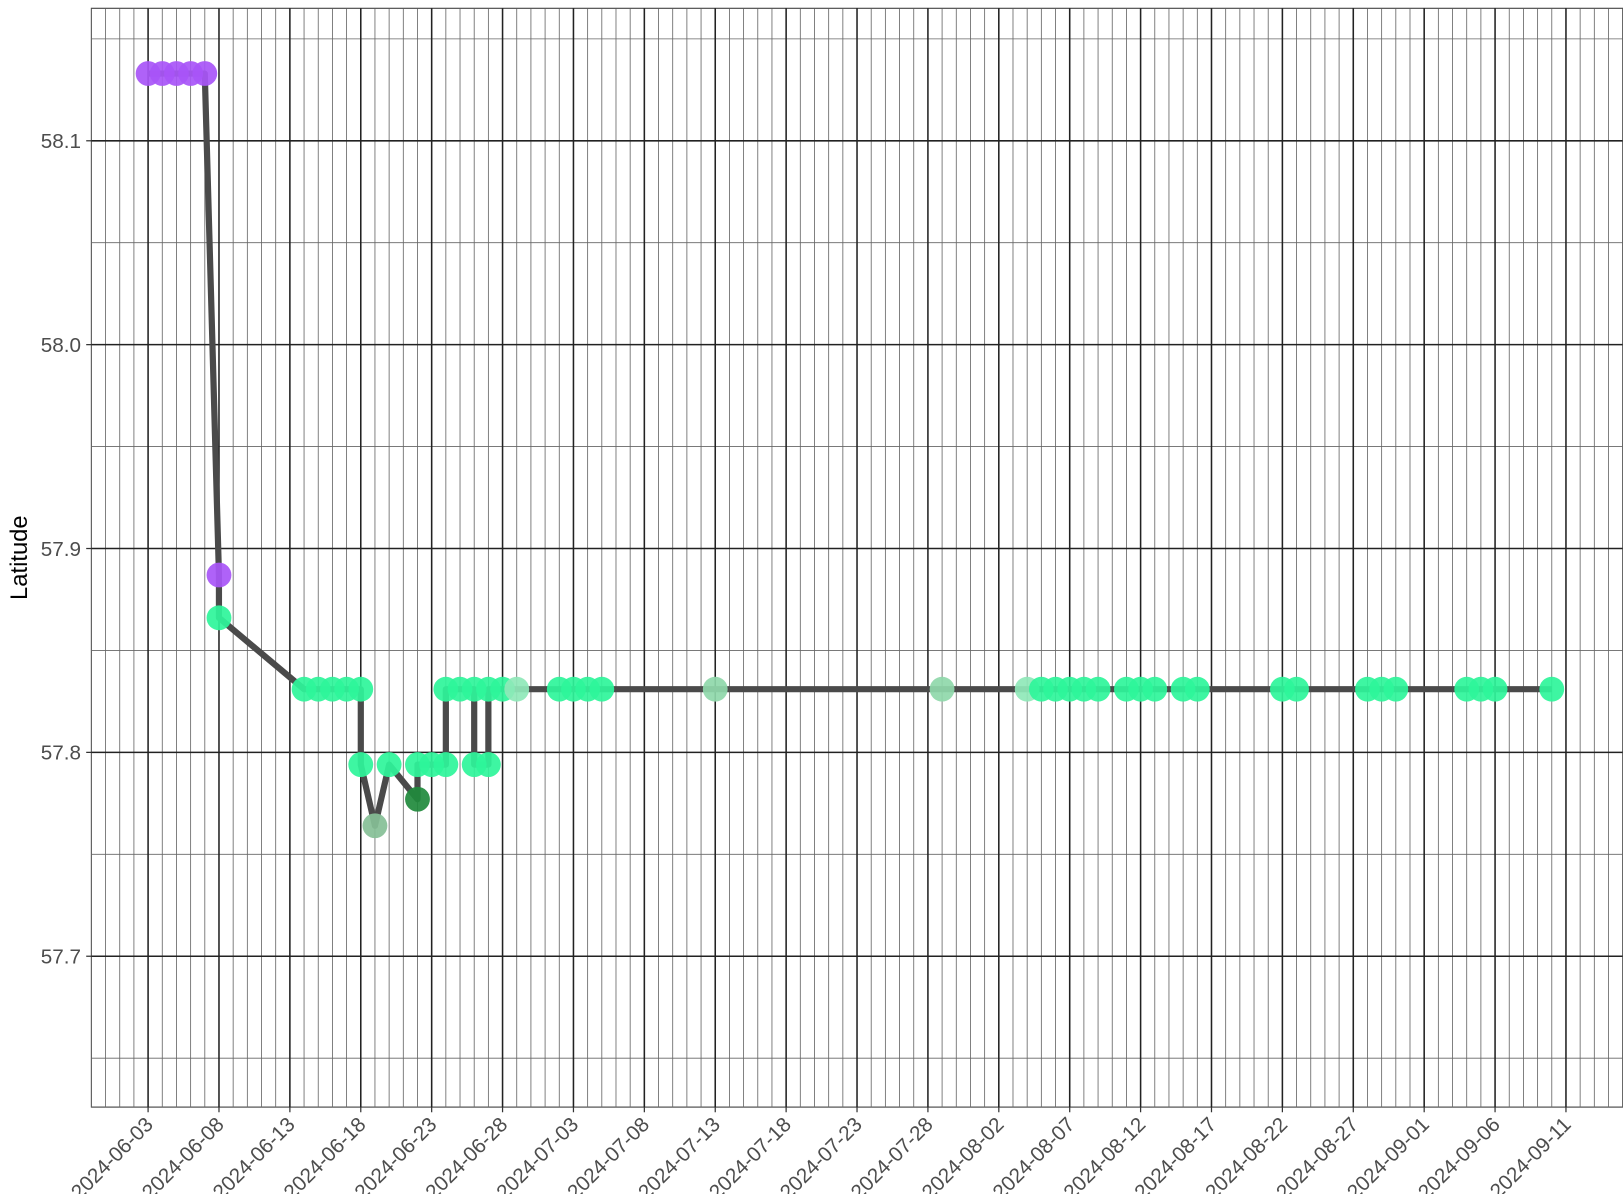  Describe the element at coordinates (61, 753) in the screenshot. I see `y-tick-label: 57.8` at that location.